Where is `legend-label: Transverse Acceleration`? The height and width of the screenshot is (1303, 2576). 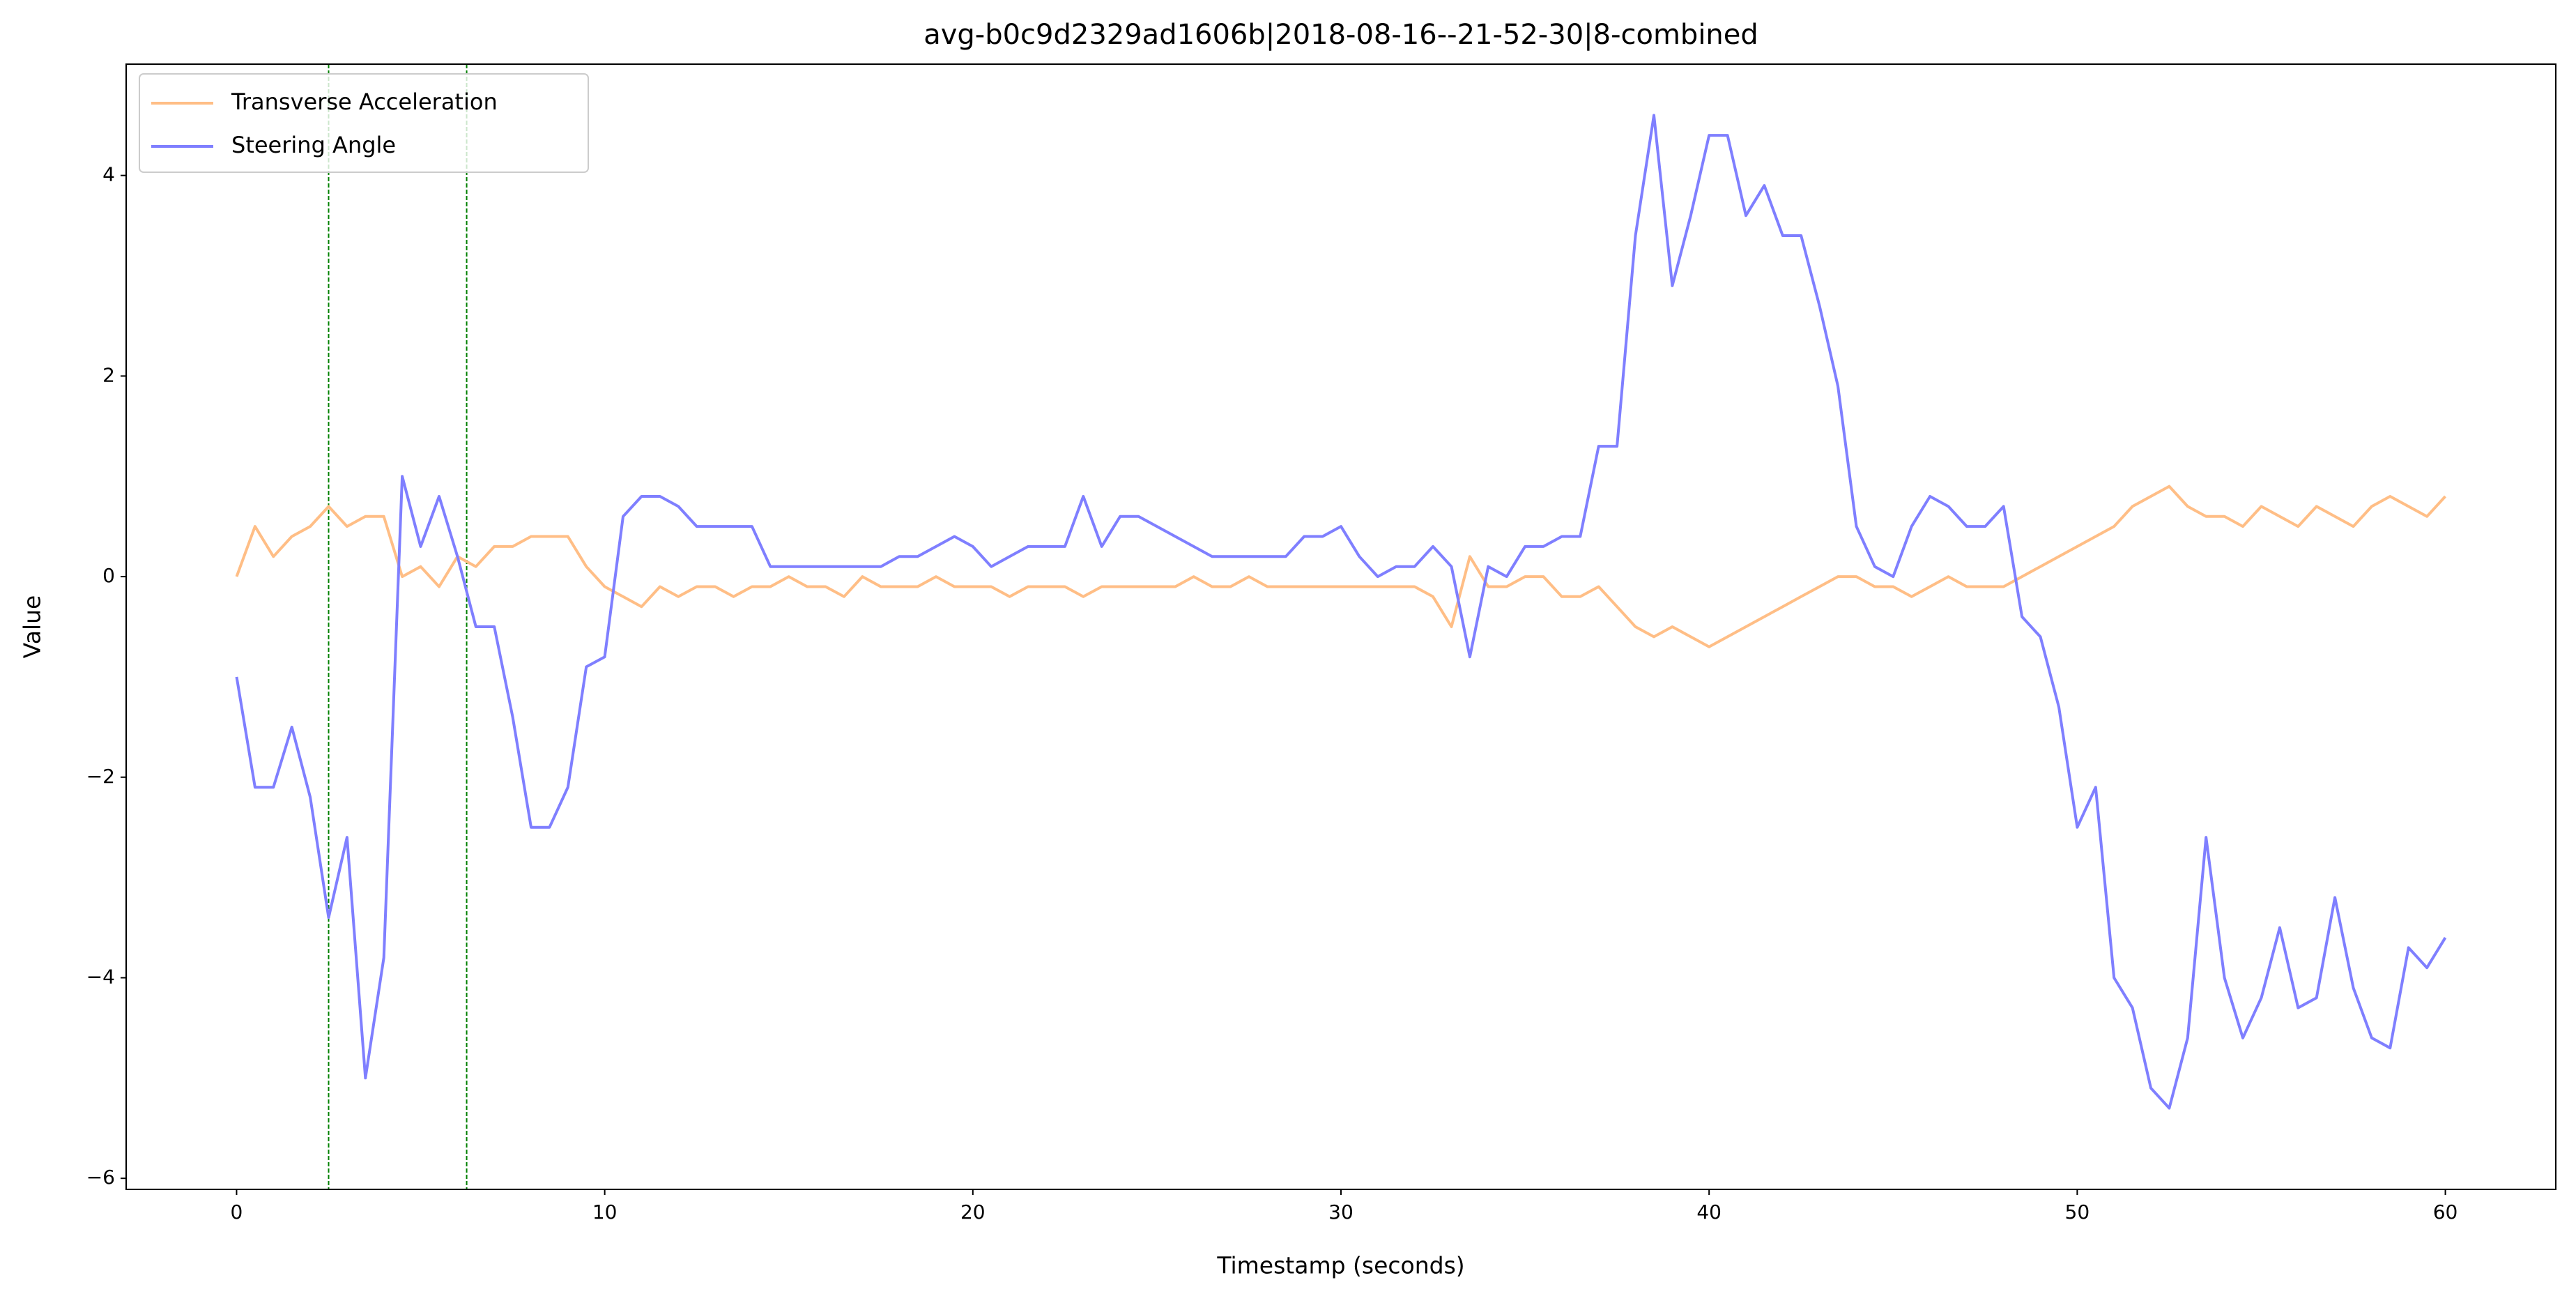 legend-label: Transverse Acceleration is located at coordinates (365, 102).